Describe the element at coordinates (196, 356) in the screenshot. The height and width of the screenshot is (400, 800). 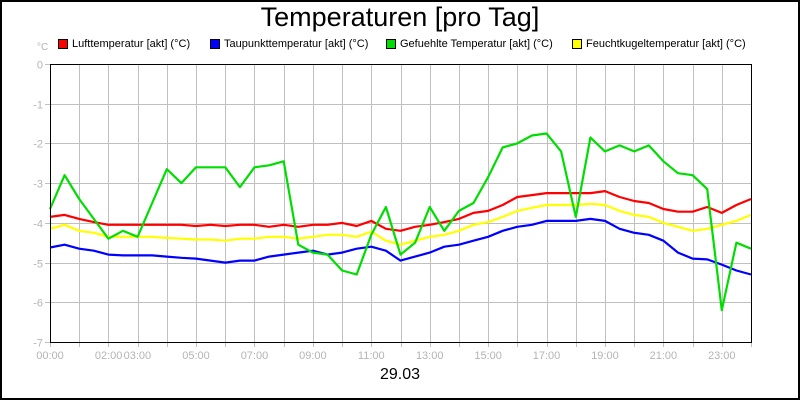
I see `x-tick-label: 05:00` at that location.